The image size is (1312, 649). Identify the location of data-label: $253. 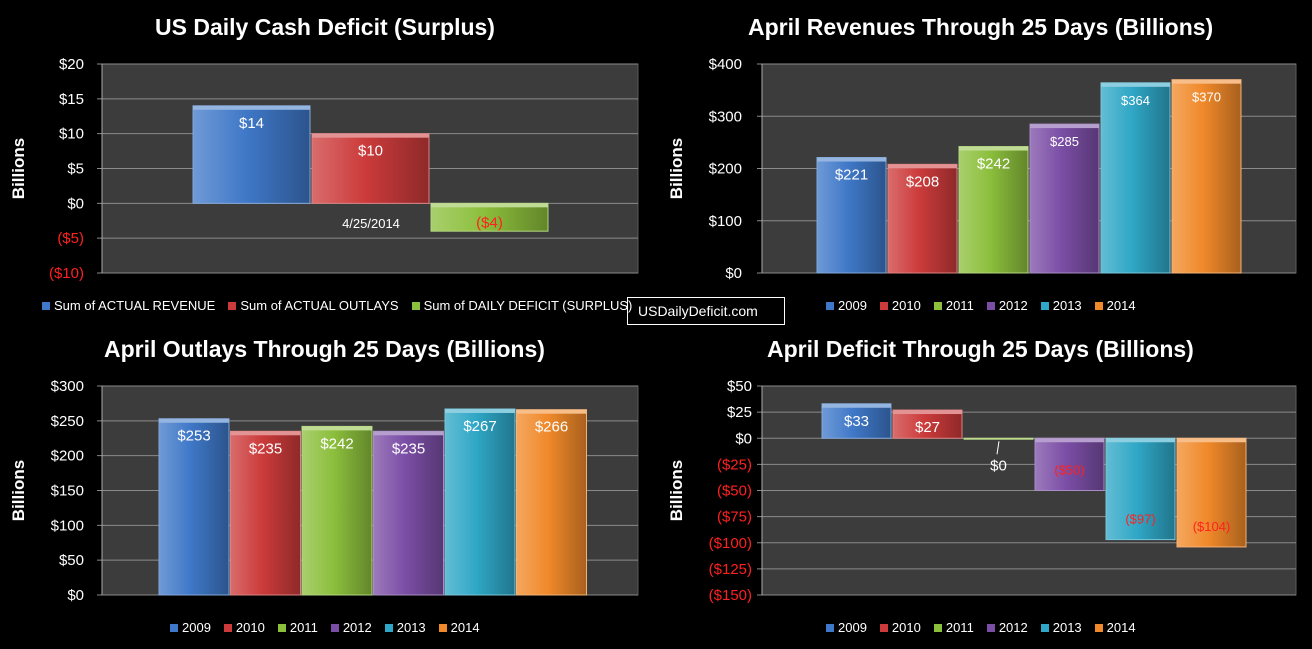
(193, 436).